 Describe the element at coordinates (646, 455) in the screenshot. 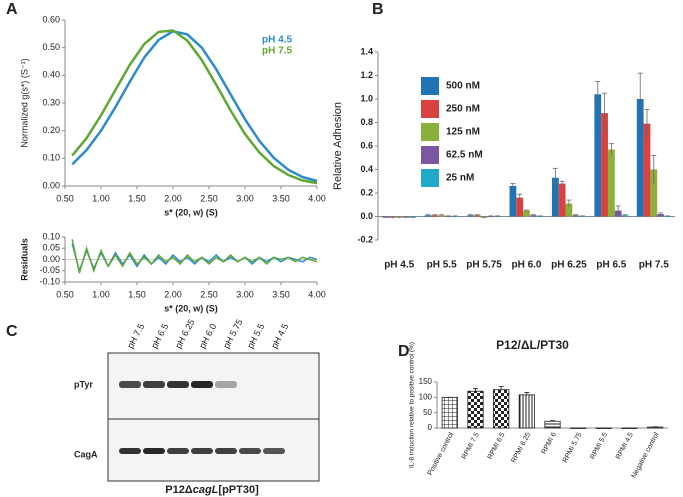

I see `x-tick-label: Negative control` at that location.